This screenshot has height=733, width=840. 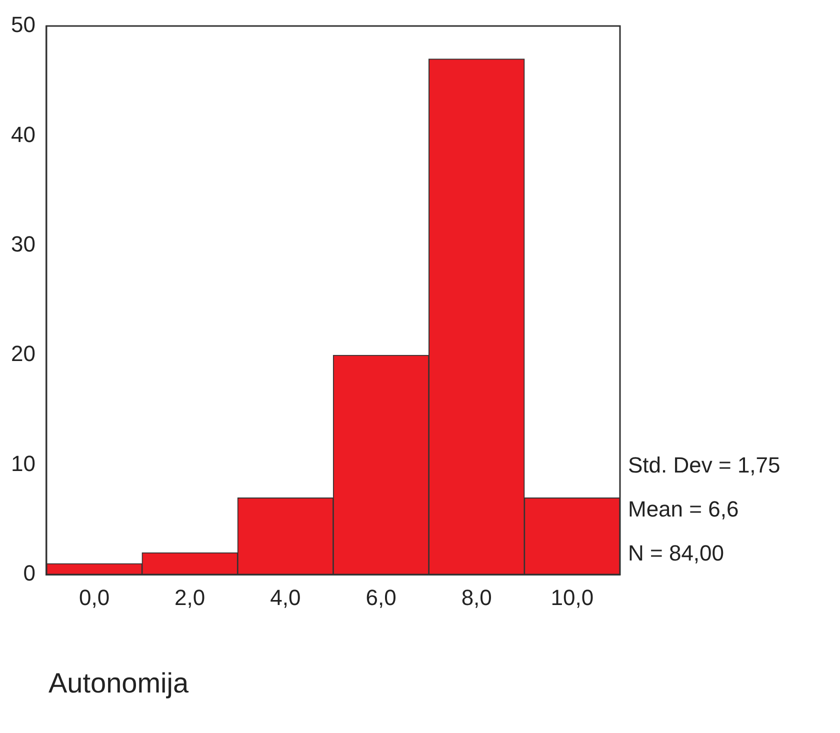 What do you see at coordinates (476, 597) in the screenshot?
I see `x-tick-label: 8,0` at bounding box center [476, 597].